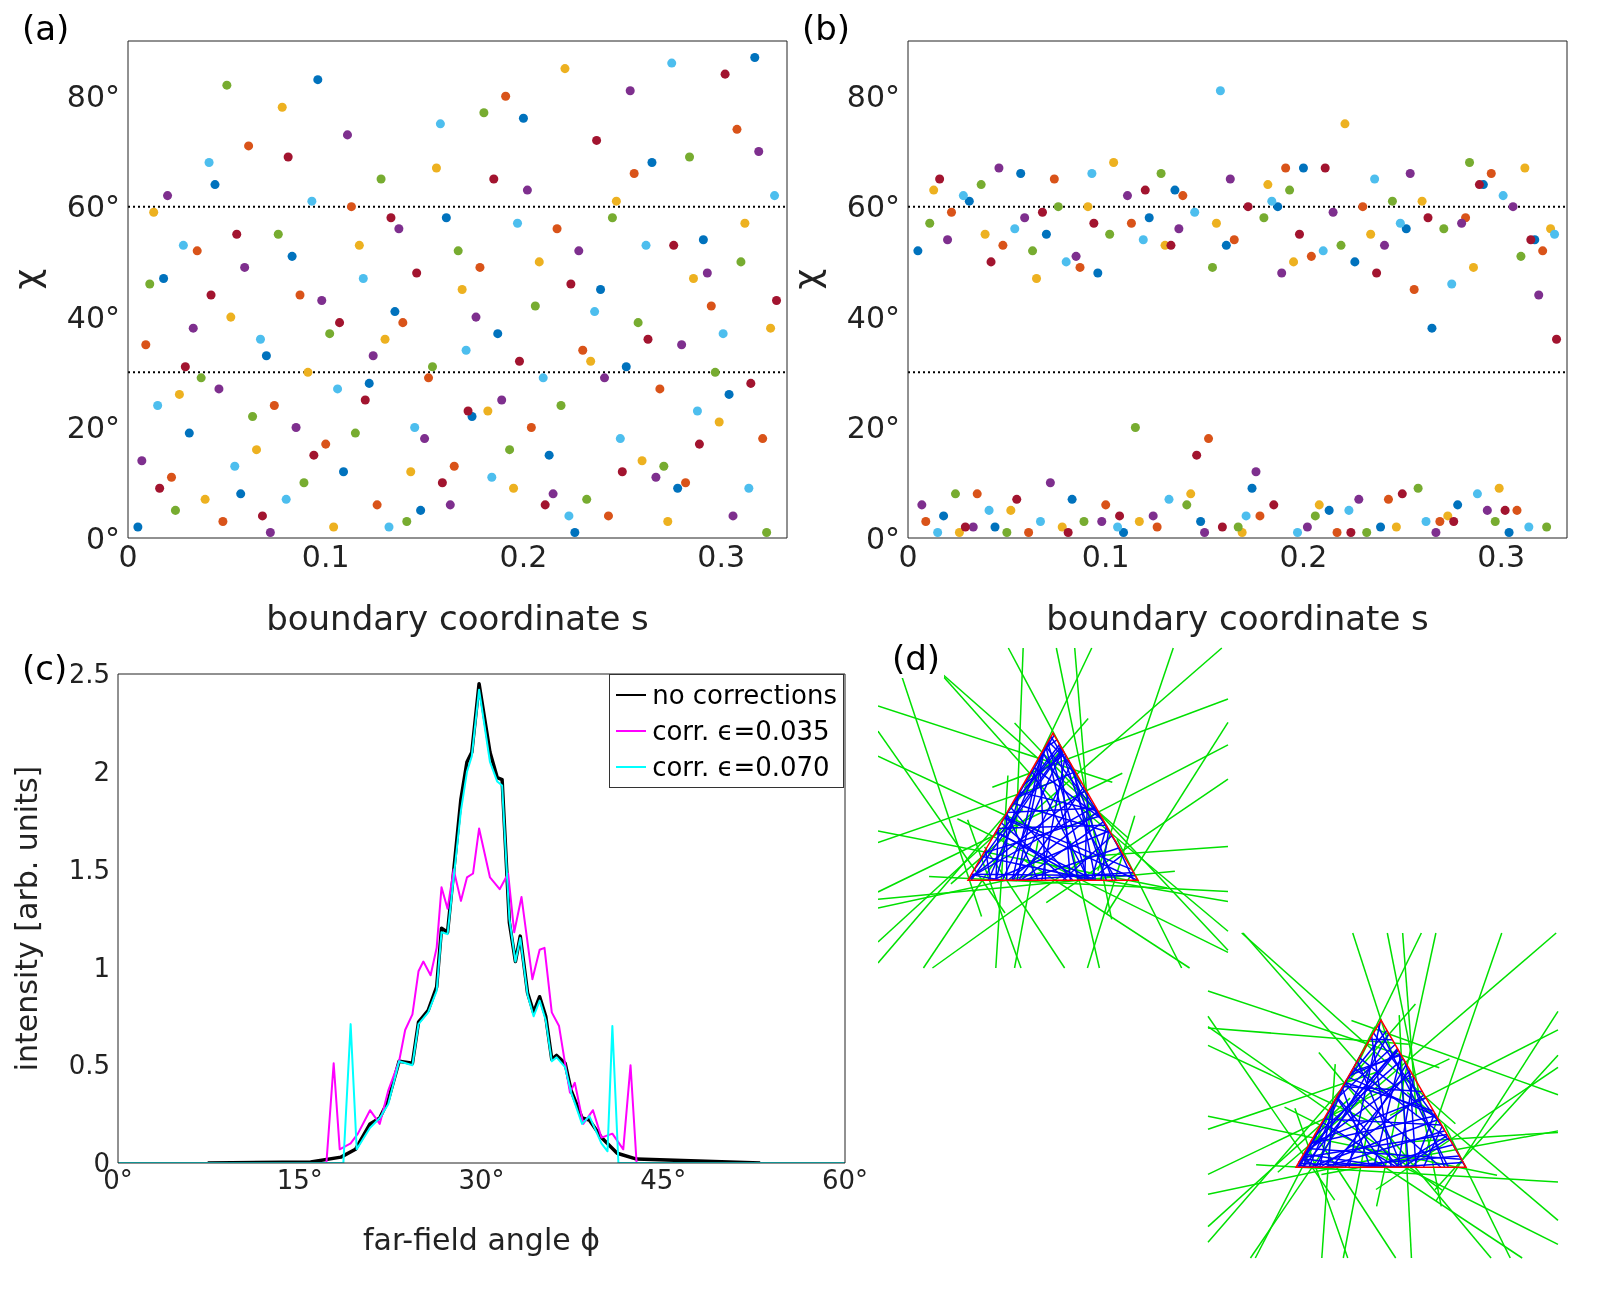 The image size is (1600, 1300). I want to click on legend-label: no corrections, so click(744, 695).